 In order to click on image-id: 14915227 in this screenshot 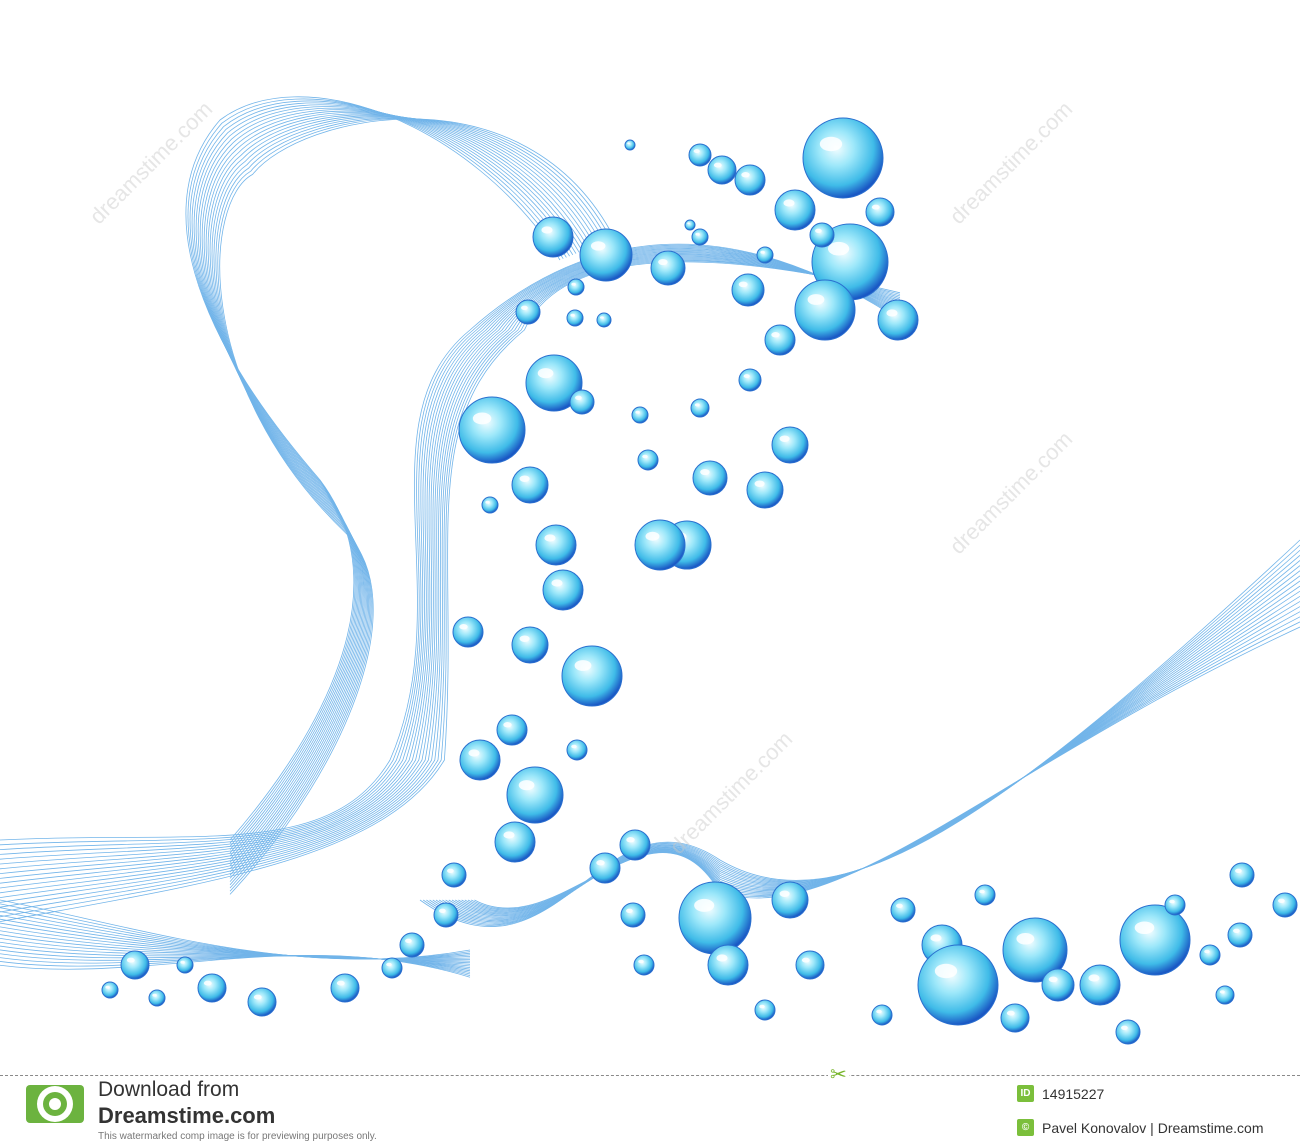, I will do `click(1073, 1094)`.